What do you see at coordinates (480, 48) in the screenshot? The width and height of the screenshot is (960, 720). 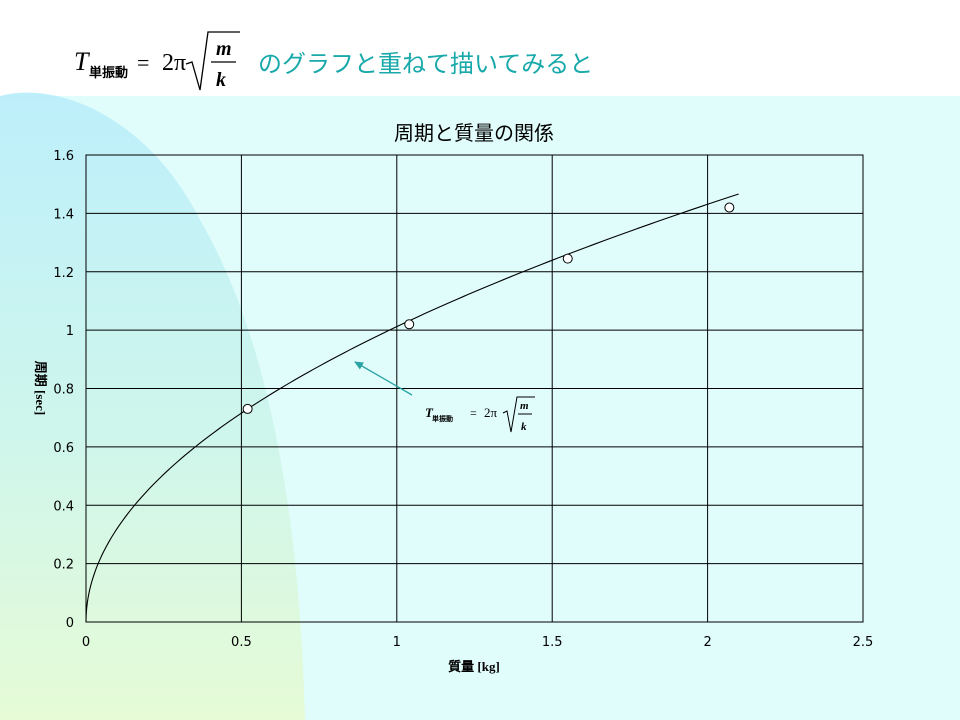 I see `header-band` at bounding box center [480, 48].